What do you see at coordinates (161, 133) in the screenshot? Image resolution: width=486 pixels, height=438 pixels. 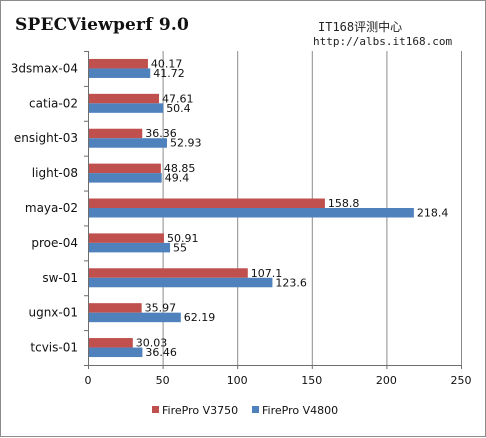 I see `data-label: 36.36` at bounding box center [161, 133].